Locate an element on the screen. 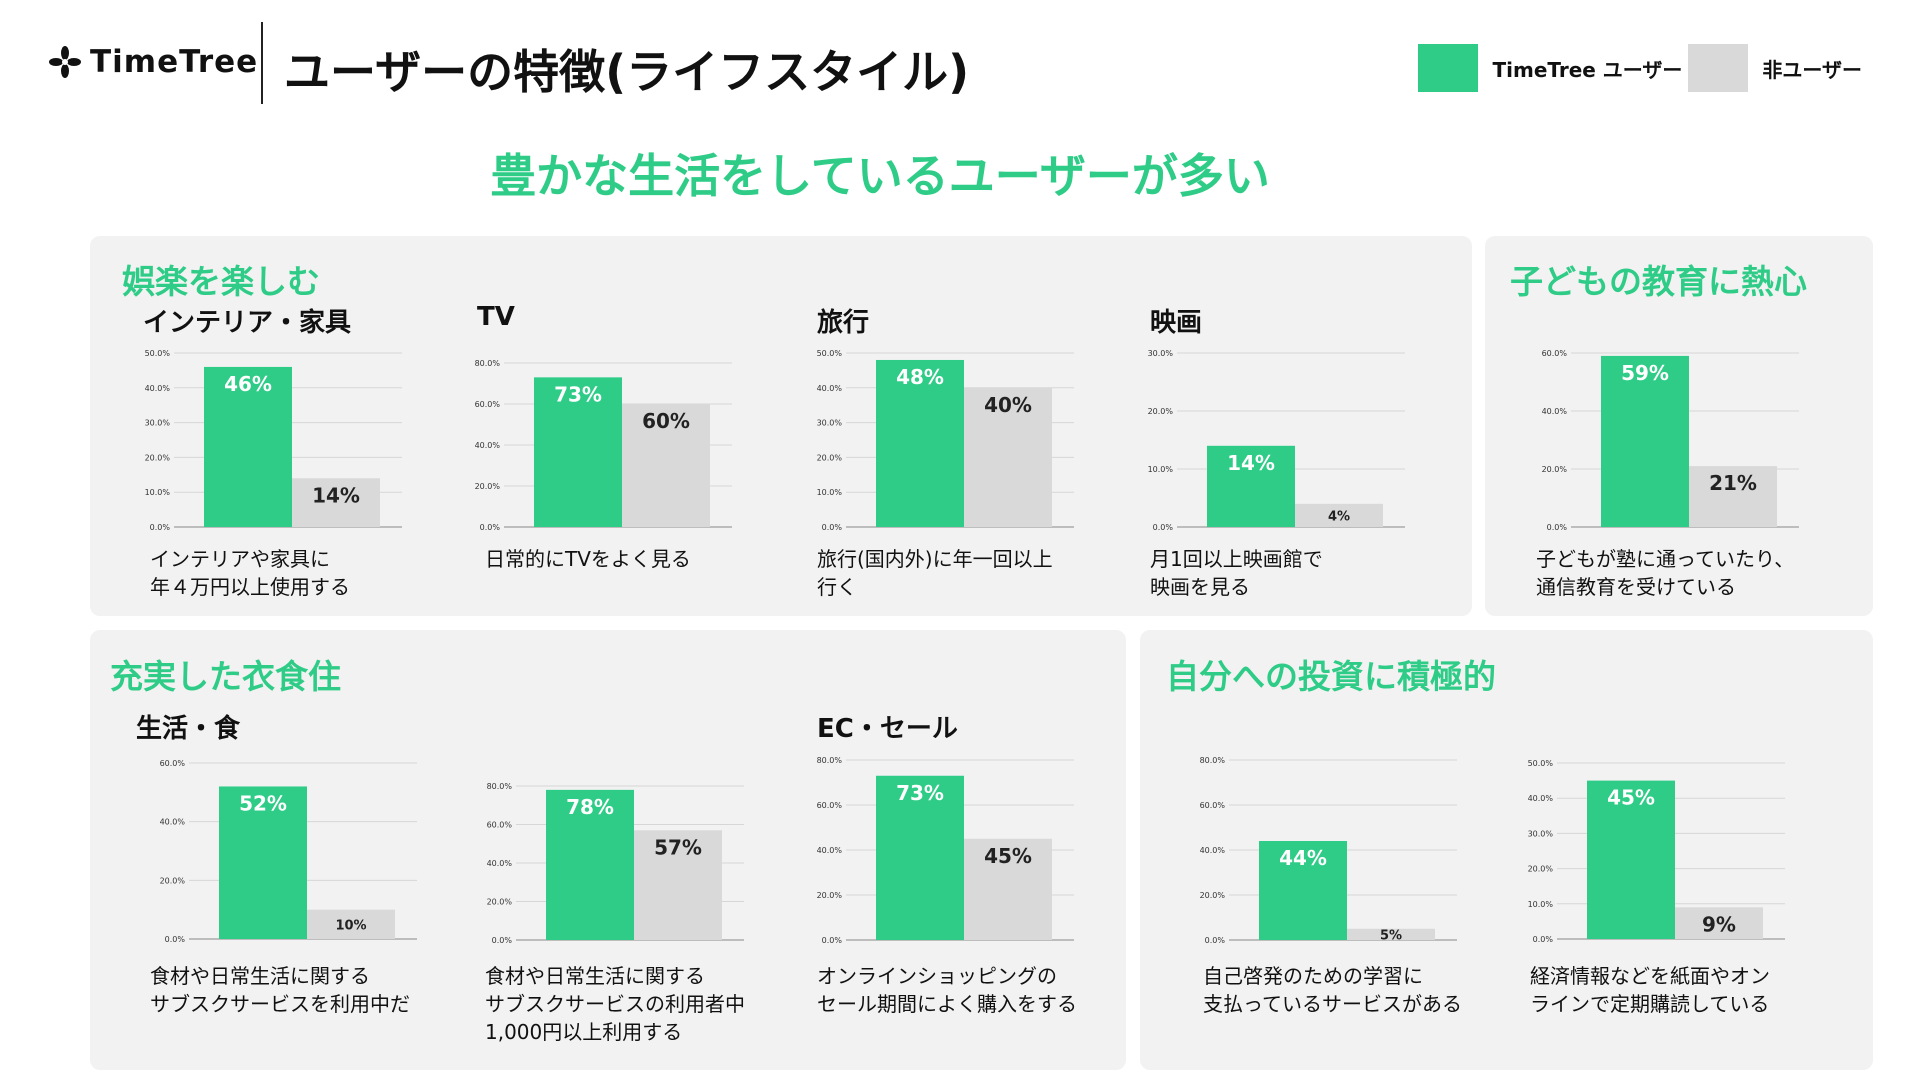  caption-line: 行く is located at coordinates (837, 587).